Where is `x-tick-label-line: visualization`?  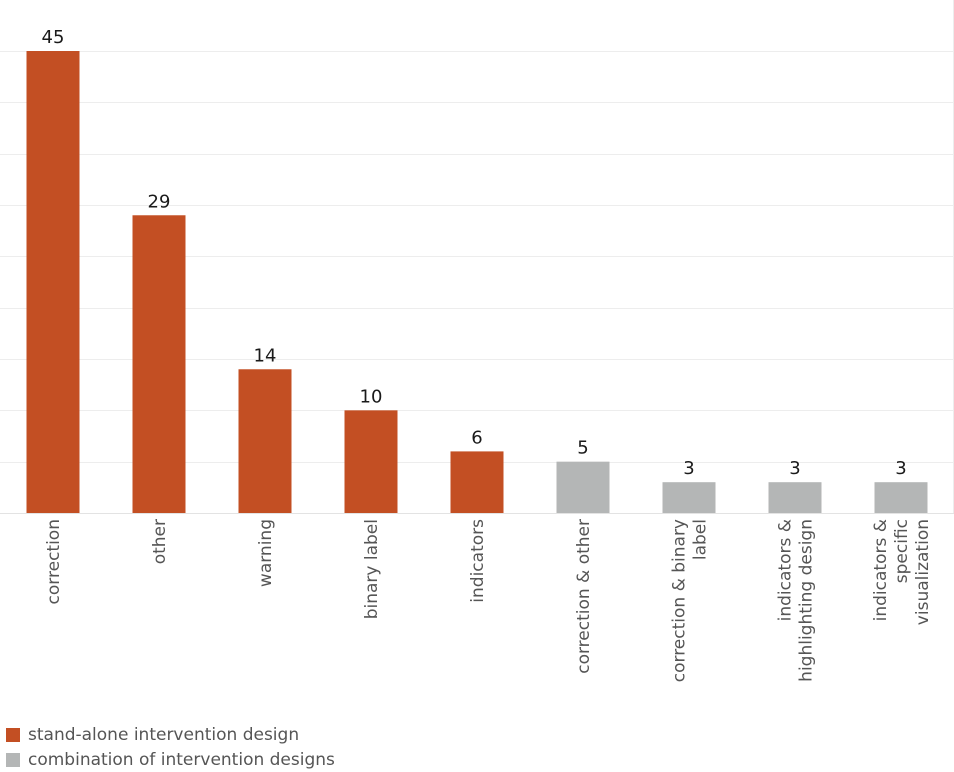 x-tick-label-line: visualization is located at coordinates (923, 572).